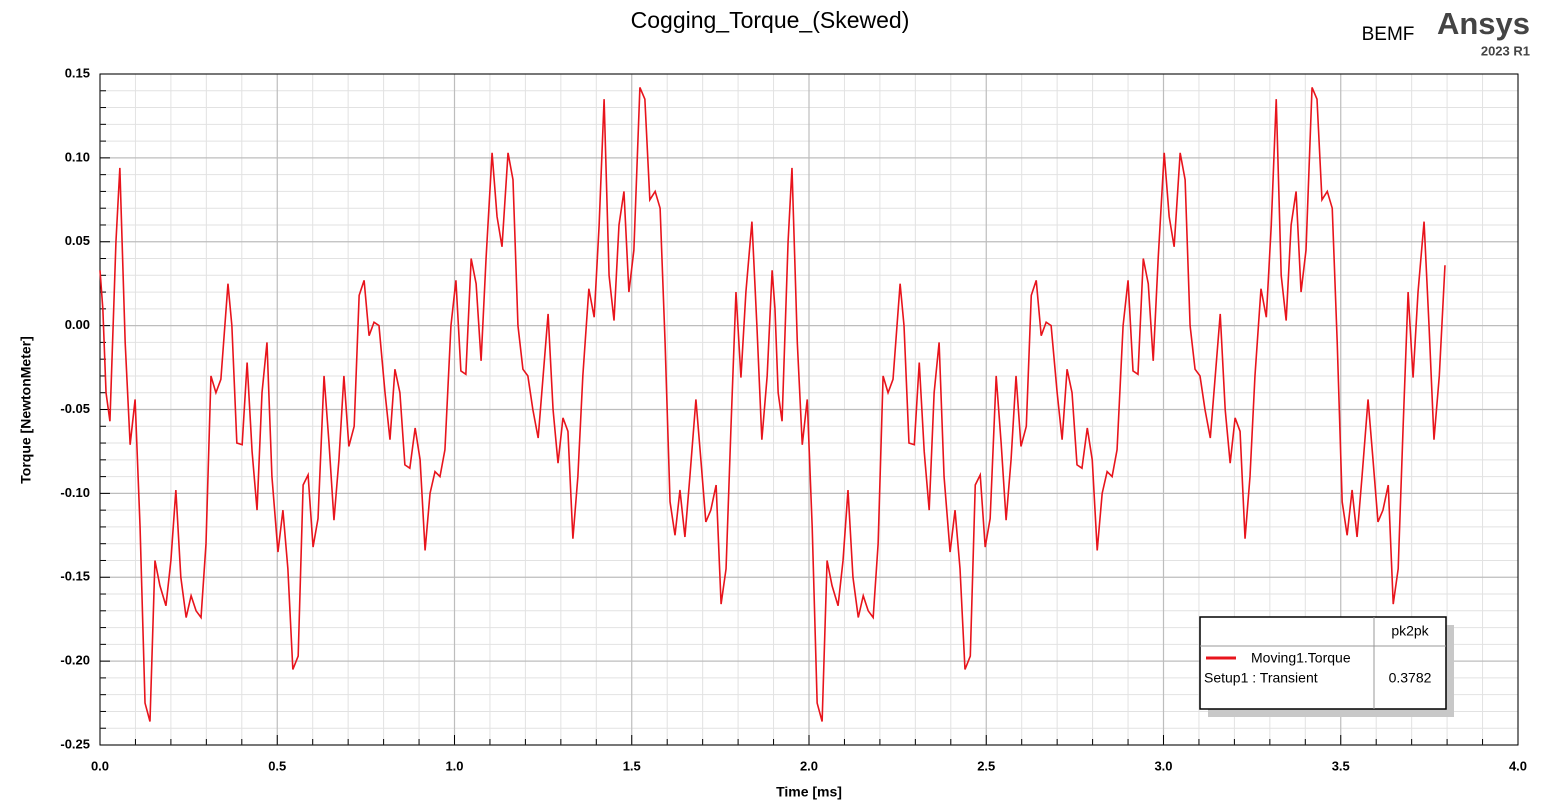  What do you see at coordinates (1410, 678) in the screenshot?
I see `legend-value: 0.3782` at bounding box center [1410, 678].